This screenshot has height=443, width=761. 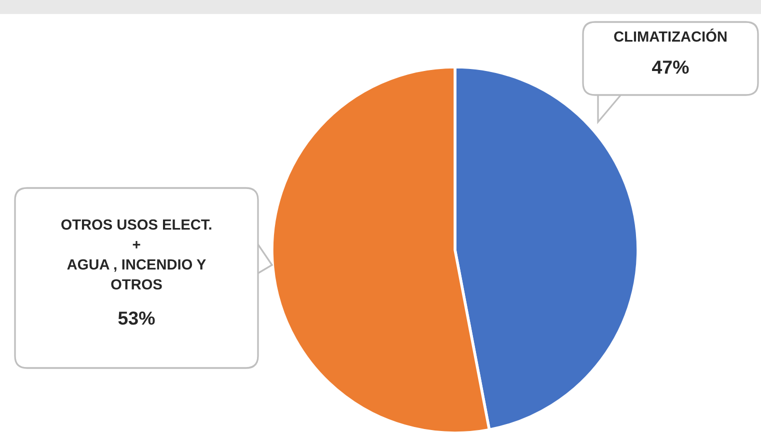 What do you see at coordinates (136, 254) in the screenshot?
I see `slice-label: OTROS USOS ELECT. + AGUA , INCENDIO Y OTROS` at bounding box center [136, 254].